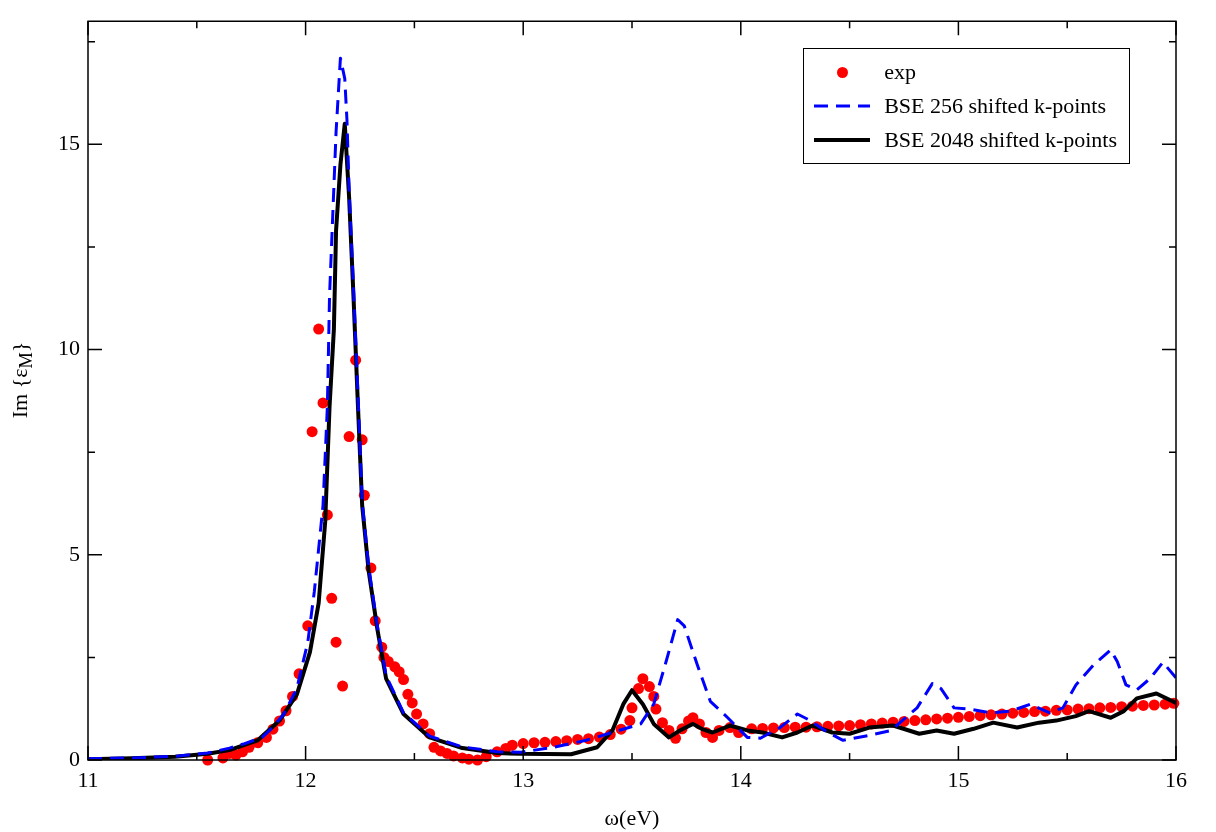 Image resolution: width=1216 pixels, height=832 pixels. Describe the element at coordinates (88, 779) in the screenshot. I see `x-tick-label: 11` at that location.